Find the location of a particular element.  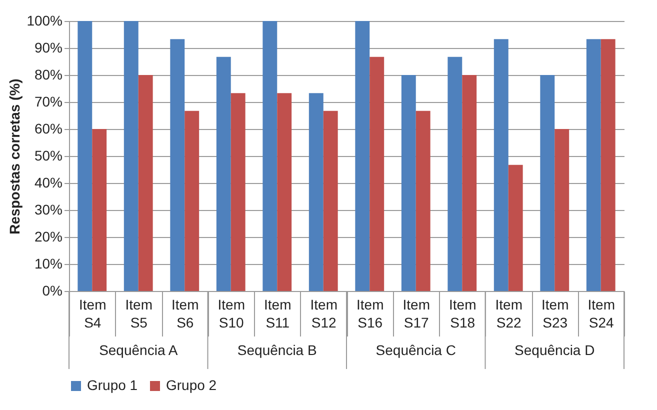

y-tick-label: 30% is located at coordinates (48, 210).